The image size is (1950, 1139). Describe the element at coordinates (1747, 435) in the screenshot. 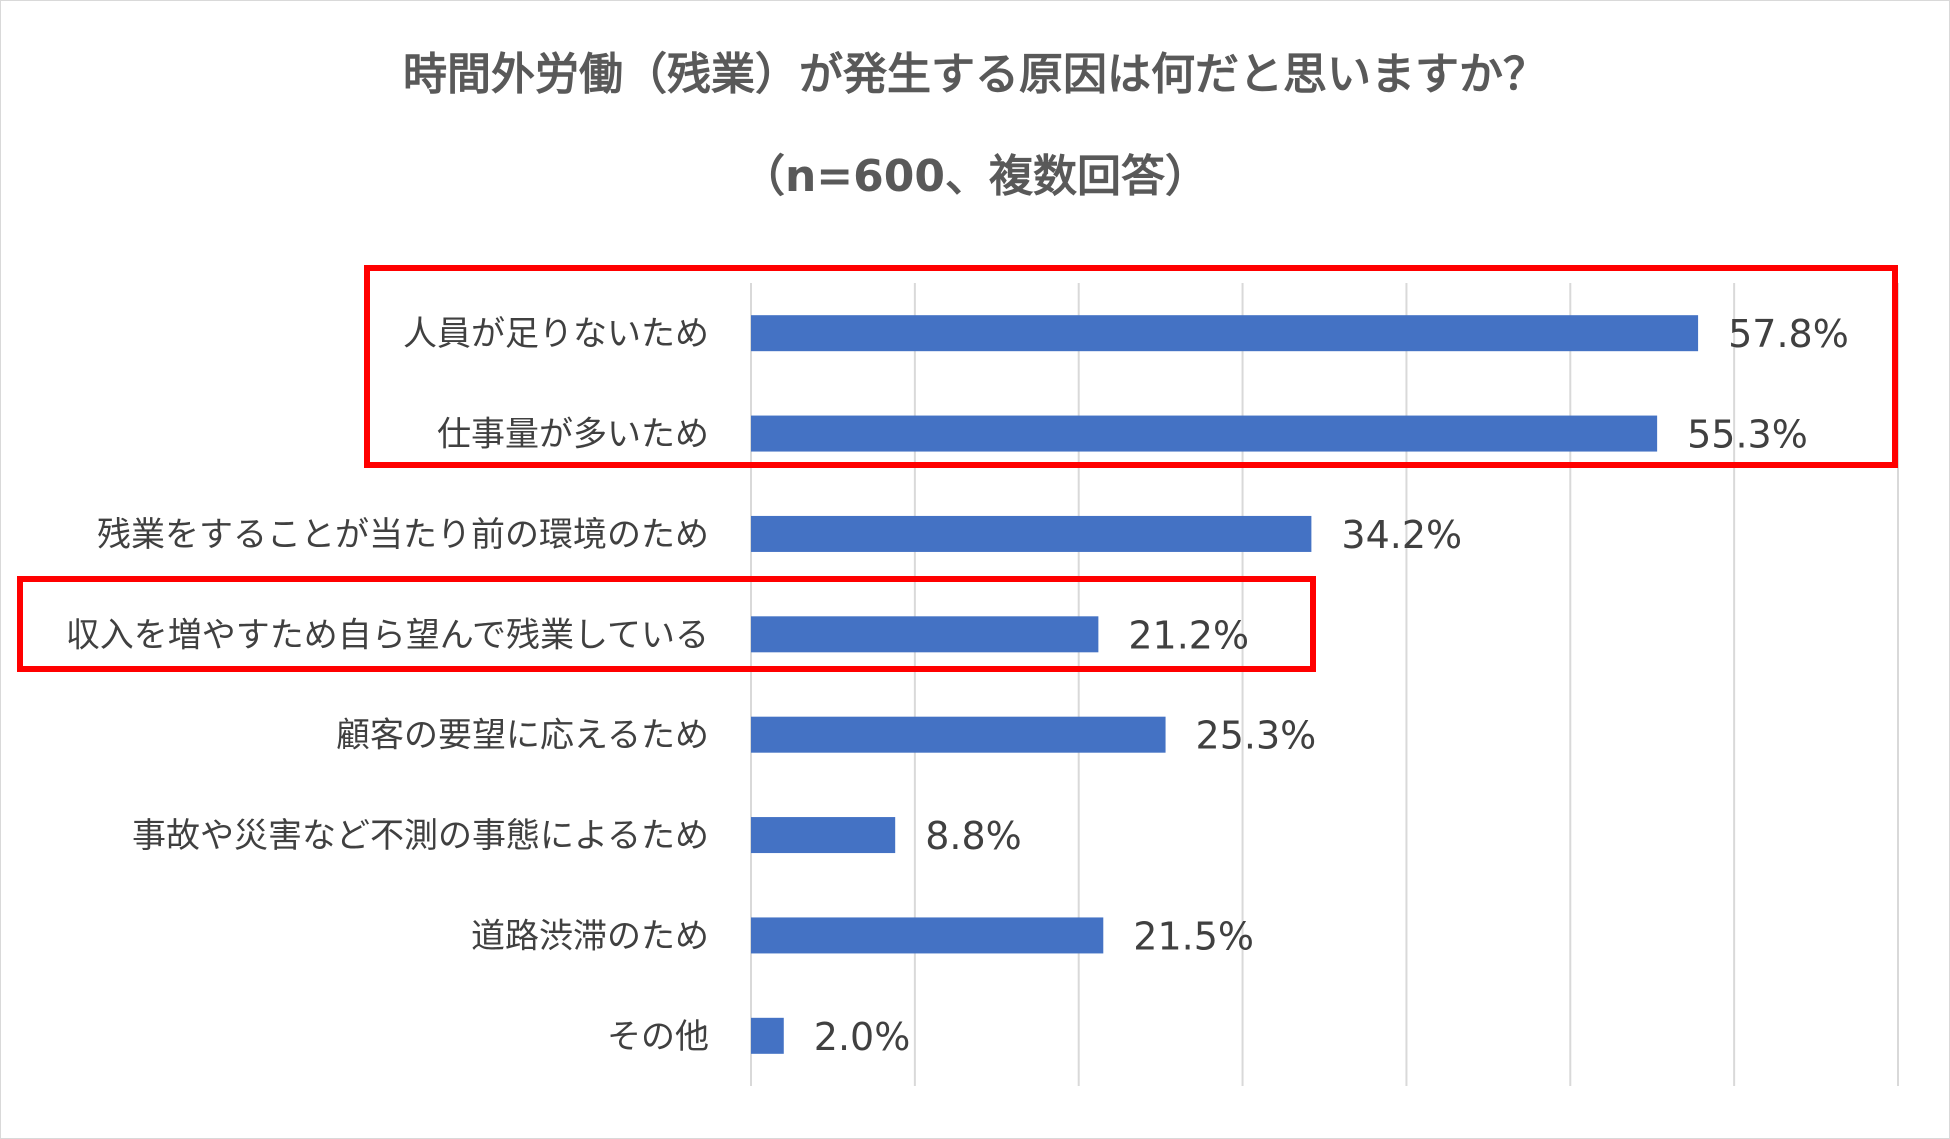

I see `value-label: 55.3%` at that location.